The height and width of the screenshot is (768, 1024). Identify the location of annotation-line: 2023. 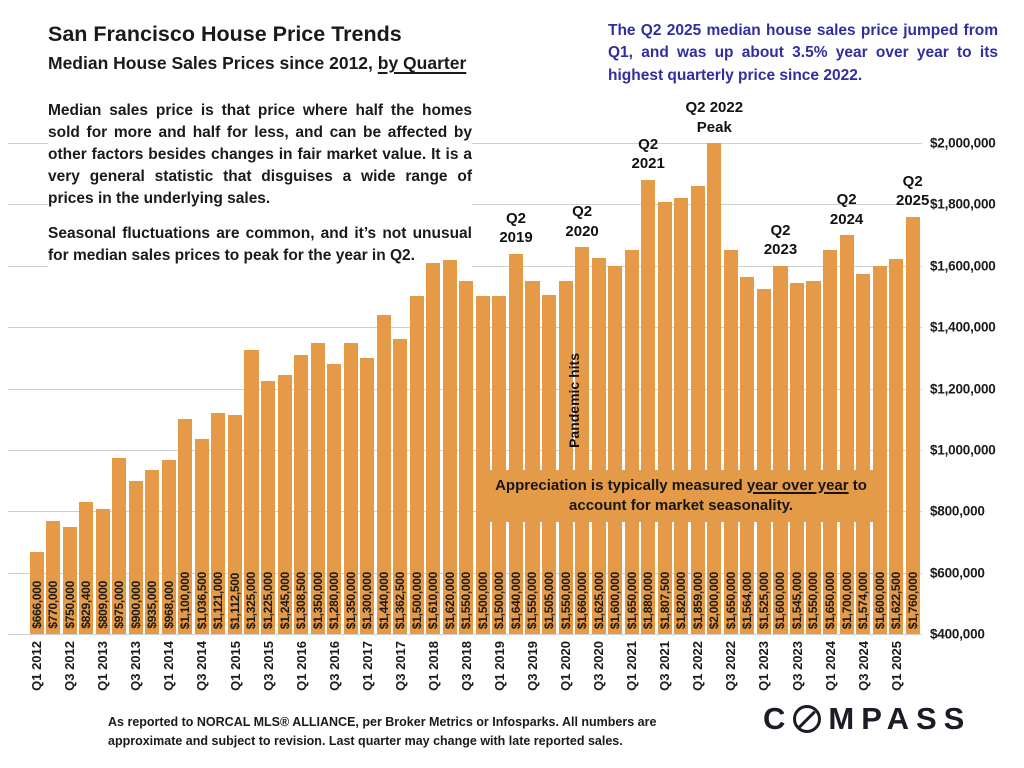
(780, 250).